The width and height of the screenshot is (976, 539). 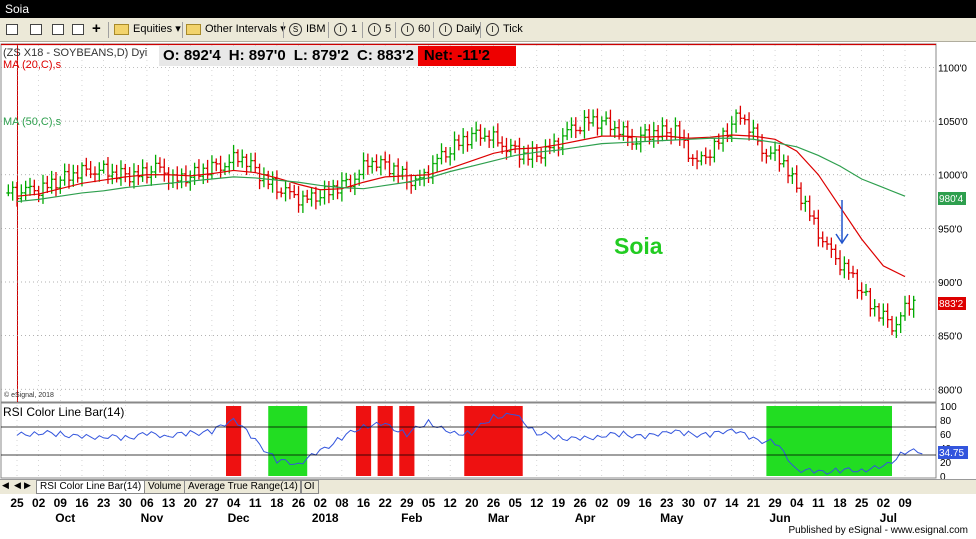 I want to click on annotation-label: Soia, so click(x=638, y=246).